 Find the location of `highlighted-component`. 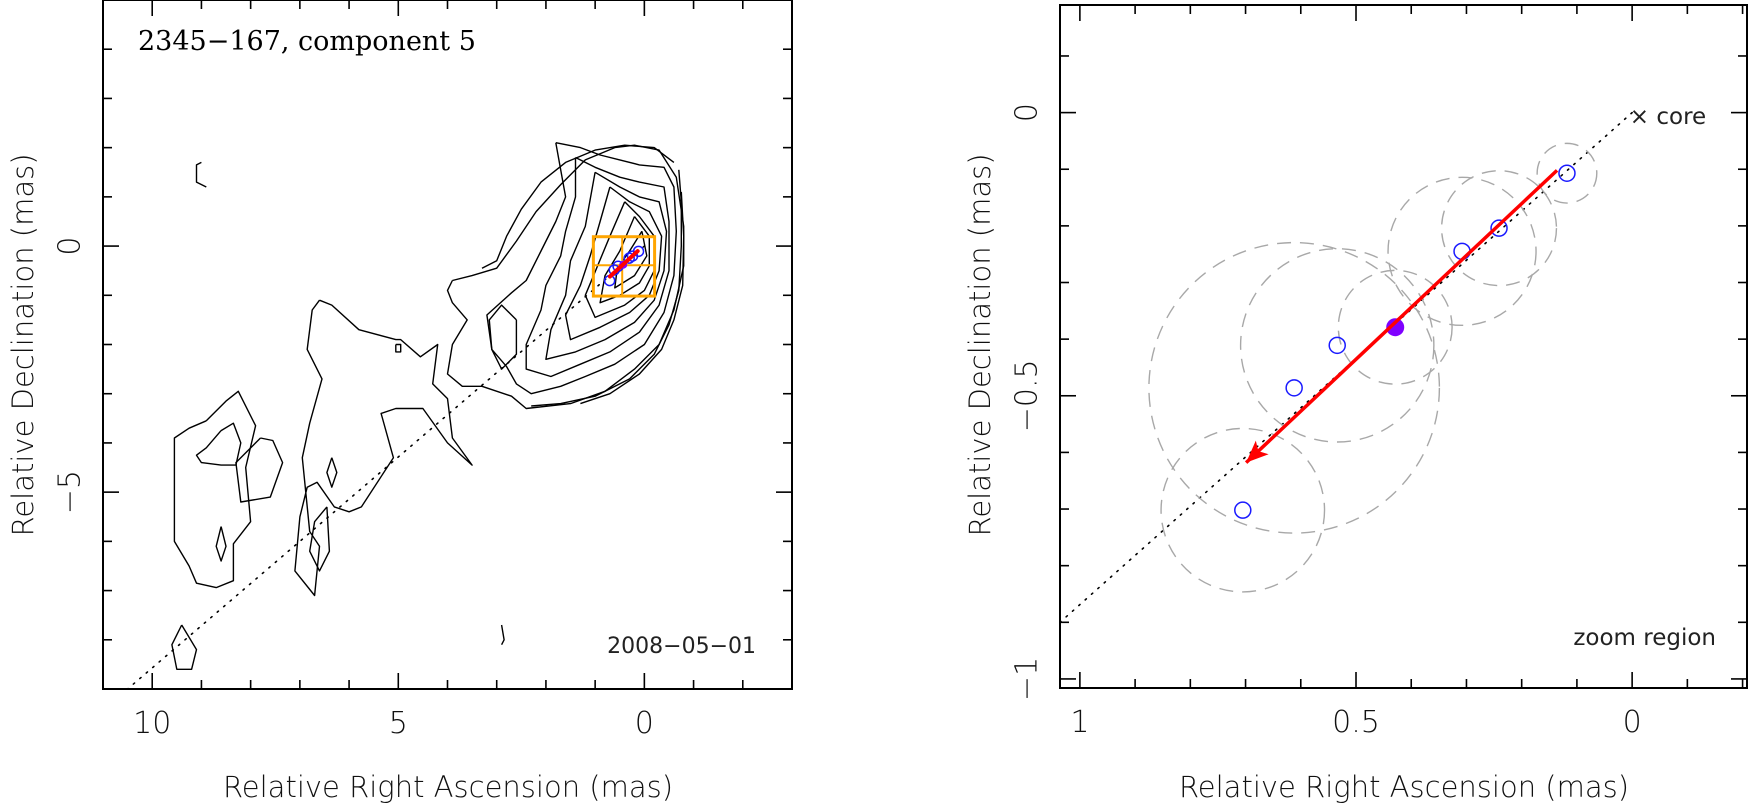

highlighted-component is located at coordinates (1395, 327).